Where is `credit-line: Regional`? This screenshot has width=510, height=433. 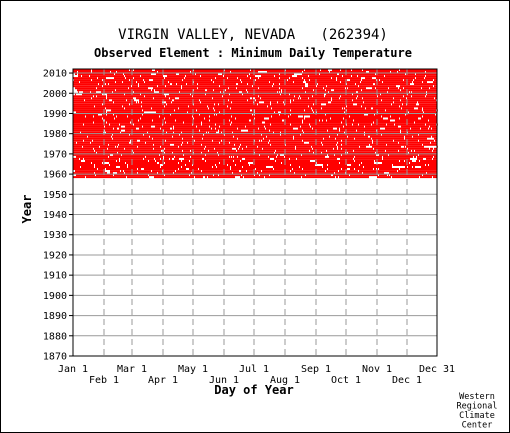
credit-line: Regional is located at coordinates (477, 407).